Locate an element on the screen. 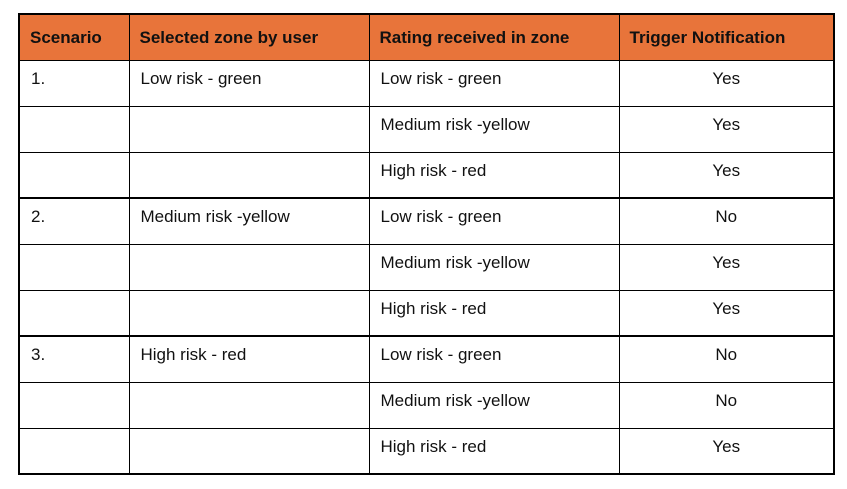 The height and width of the screenshot is (489, 847). column-header-trigger-notification: Trigger Notification is located at coordinates (726, 37).